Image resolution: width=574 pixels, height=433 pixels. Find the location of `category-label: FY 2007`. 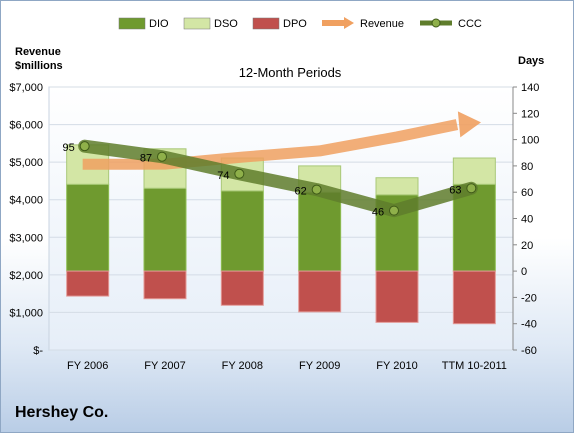

category-label: FY 2007 is located at coordinates (164, 366).